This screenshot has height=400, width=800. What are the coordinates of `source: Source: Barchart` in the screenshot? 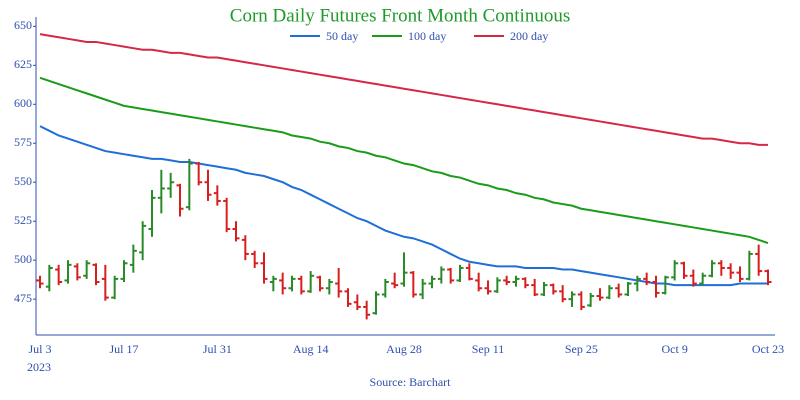 It's located at (411, 382).